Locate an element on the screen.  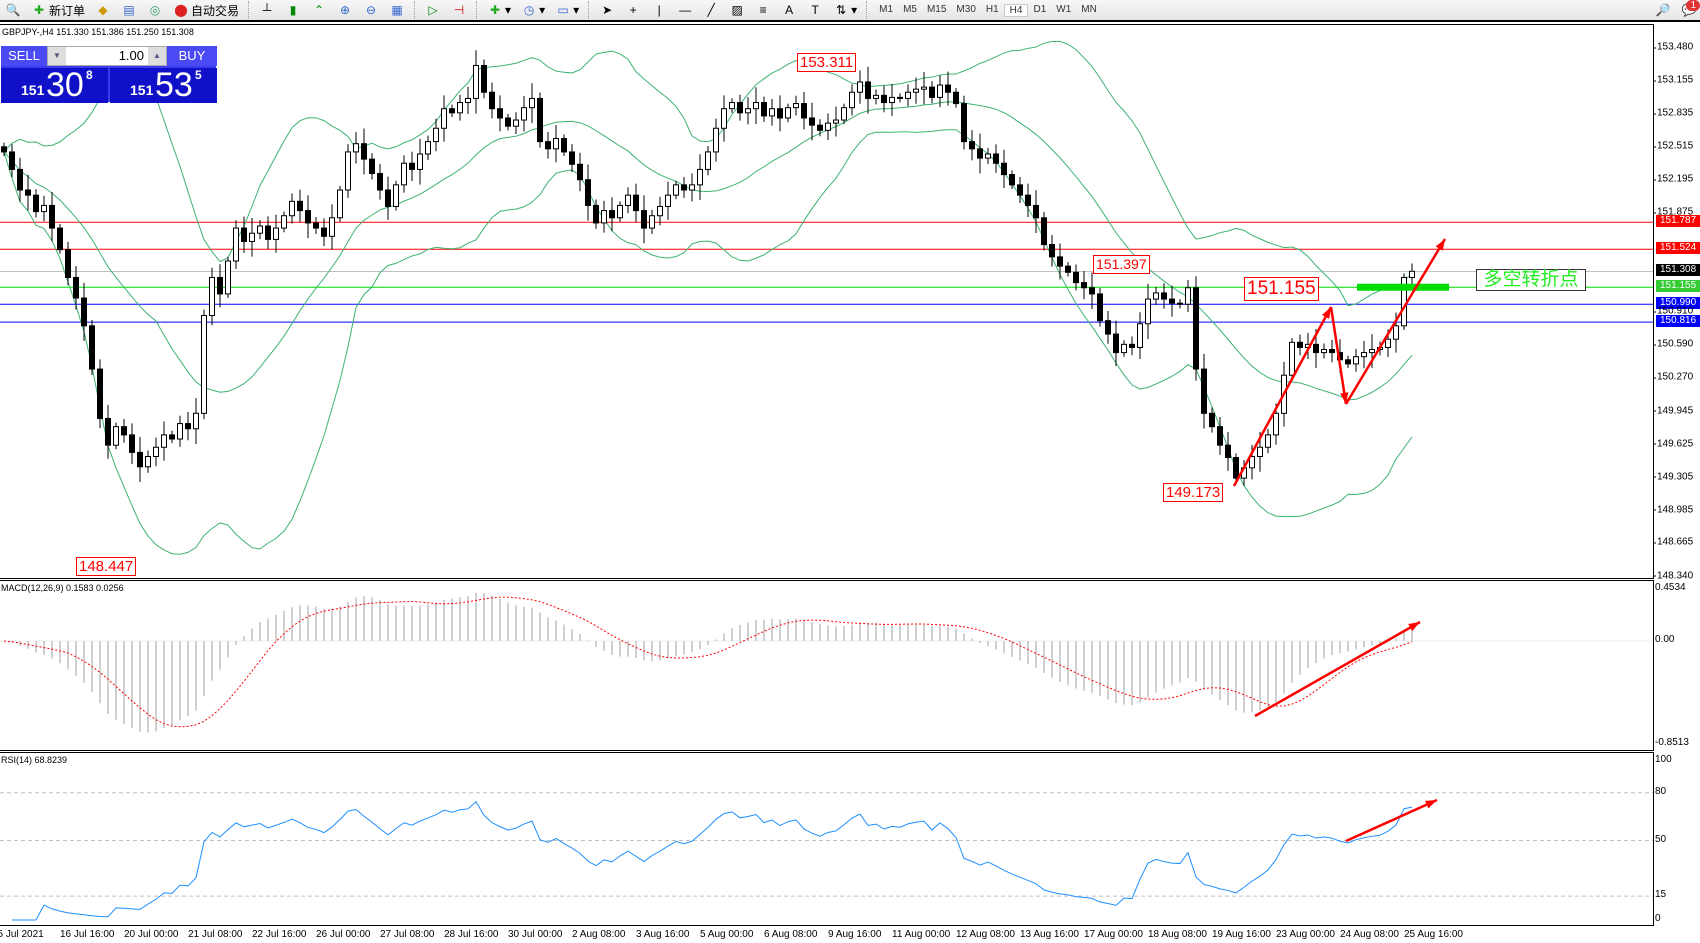
terminal-icon: ▤ is located at coordinates (129, 10).